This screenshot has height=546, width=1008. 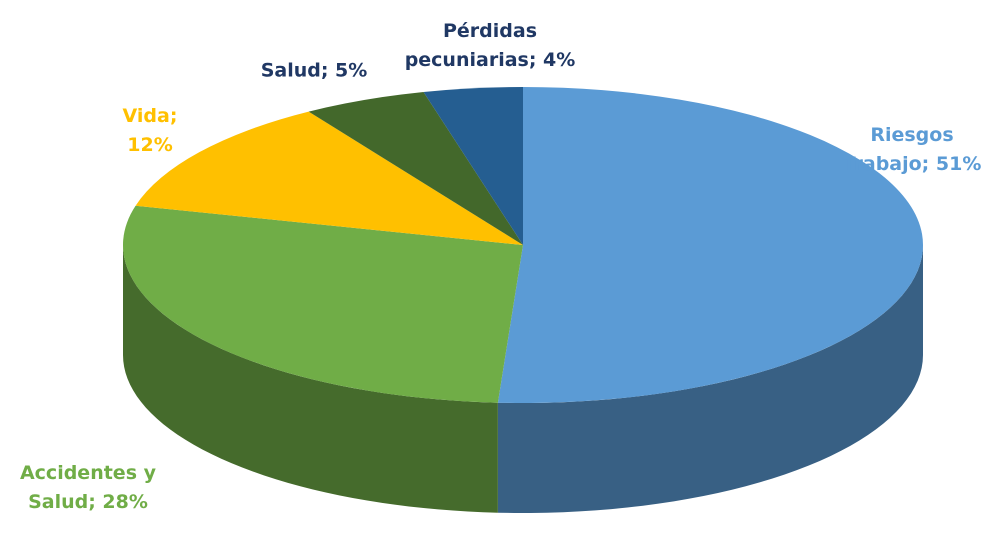 I want to click on data-label: Accidentes y Salud; 28%, so click(x=88, y=487).